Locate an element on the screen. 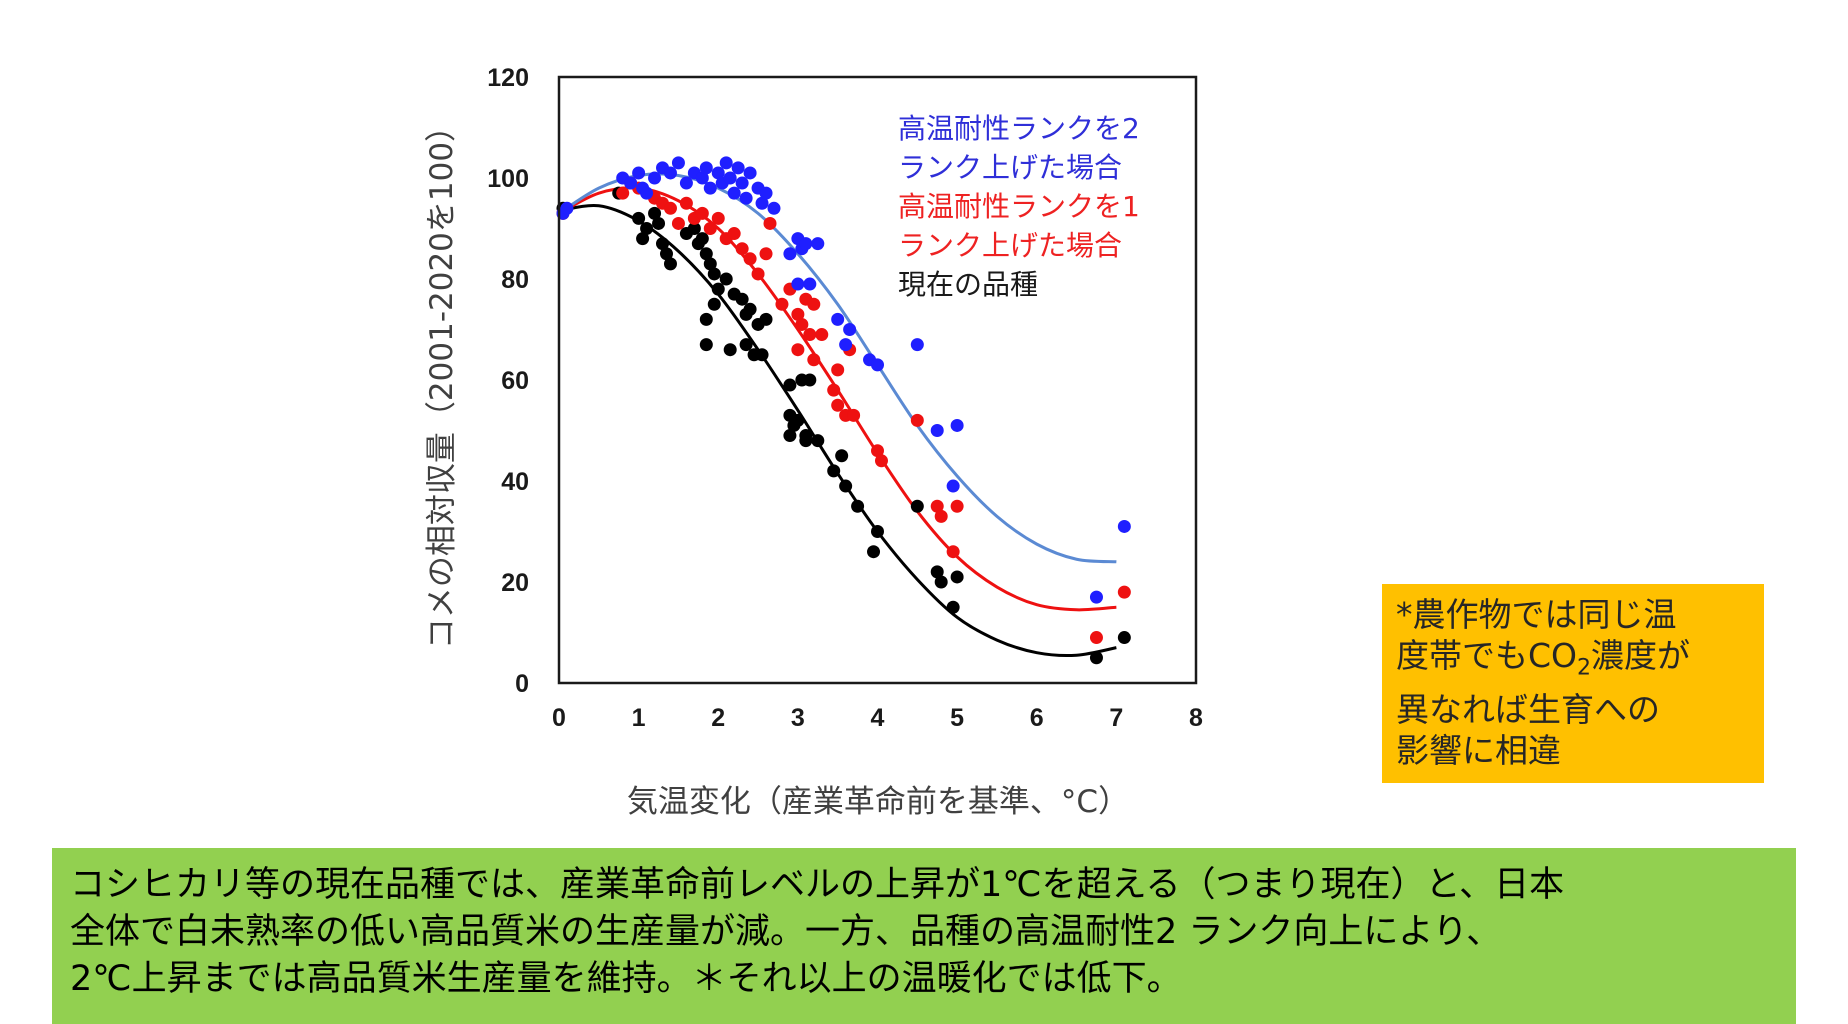 The width and height of the screenshot is (1848, 1024). note-line-2: 度帯でもCO2濃度が is located at coordinates (1580, 662).